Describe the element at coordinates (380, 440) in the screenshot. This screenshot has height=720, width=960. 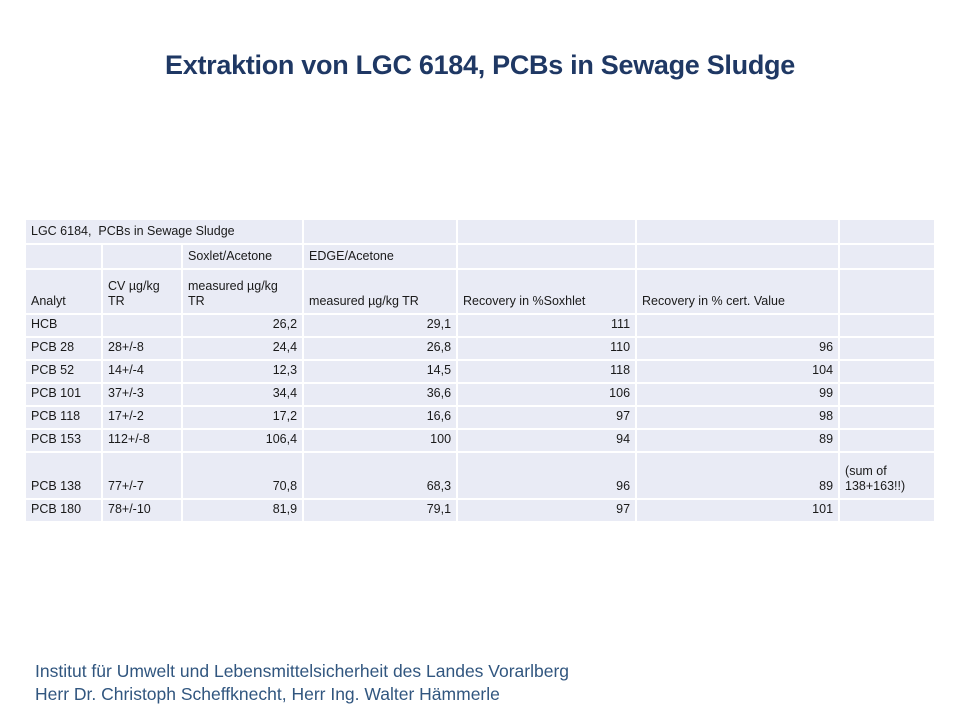
I see `cell-measured-edge: 100` at that location.